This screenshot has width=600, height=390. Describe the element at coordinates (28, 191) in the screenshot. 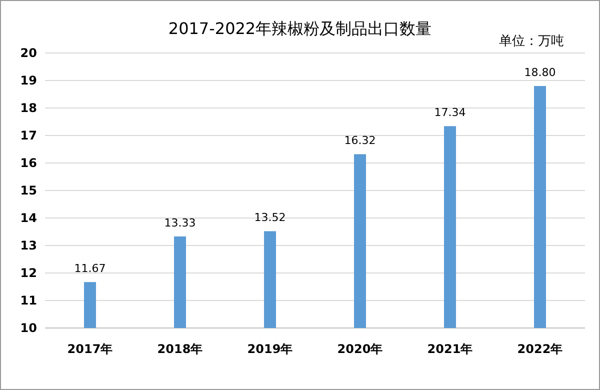

I see `y-tick-label: 15` at that location.